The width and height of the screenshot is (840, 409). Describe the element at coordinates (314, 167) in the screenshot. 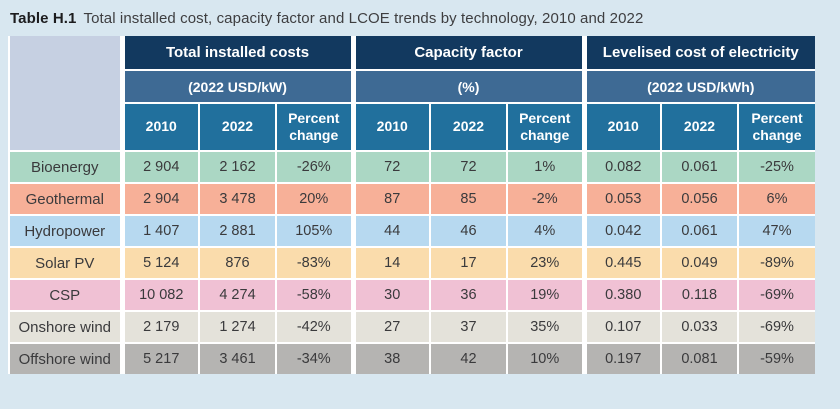

I see `value-cell: -26%` at that location.